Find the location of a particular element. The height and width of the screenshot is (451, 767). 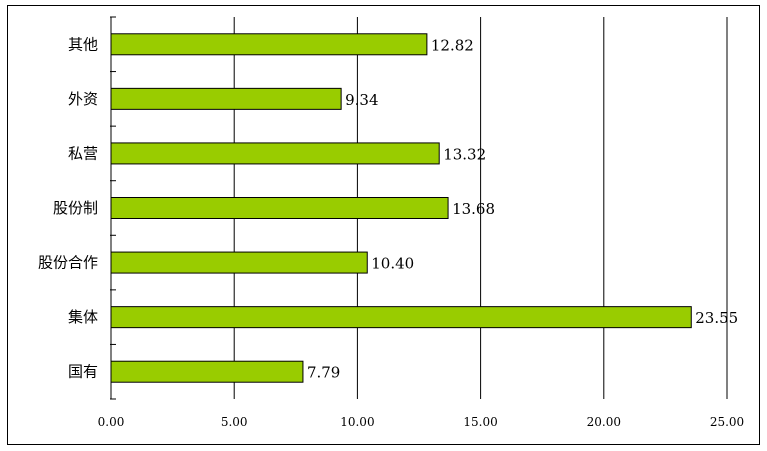

category-label: 国有 is located at coordinates (83, 372).